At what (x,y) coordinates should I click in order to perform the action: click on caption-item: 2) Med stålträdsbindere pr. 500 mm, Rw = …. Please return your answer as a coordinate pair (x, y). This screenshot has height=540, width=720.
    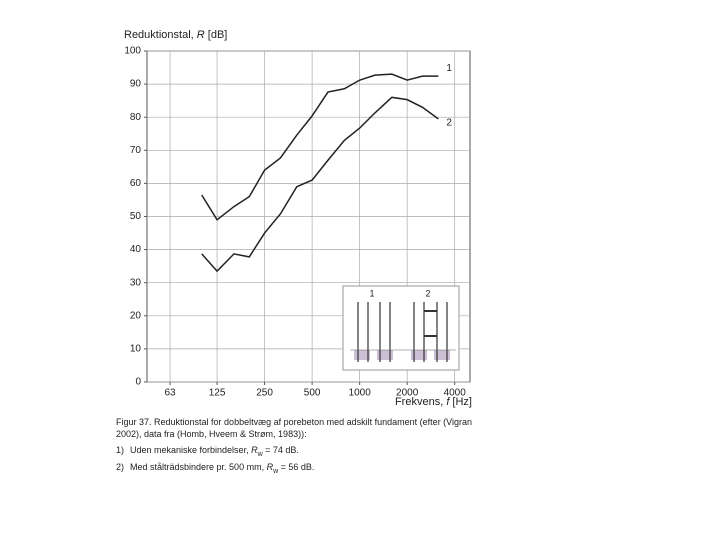
    Looking at the image, I should click on (296, 469).